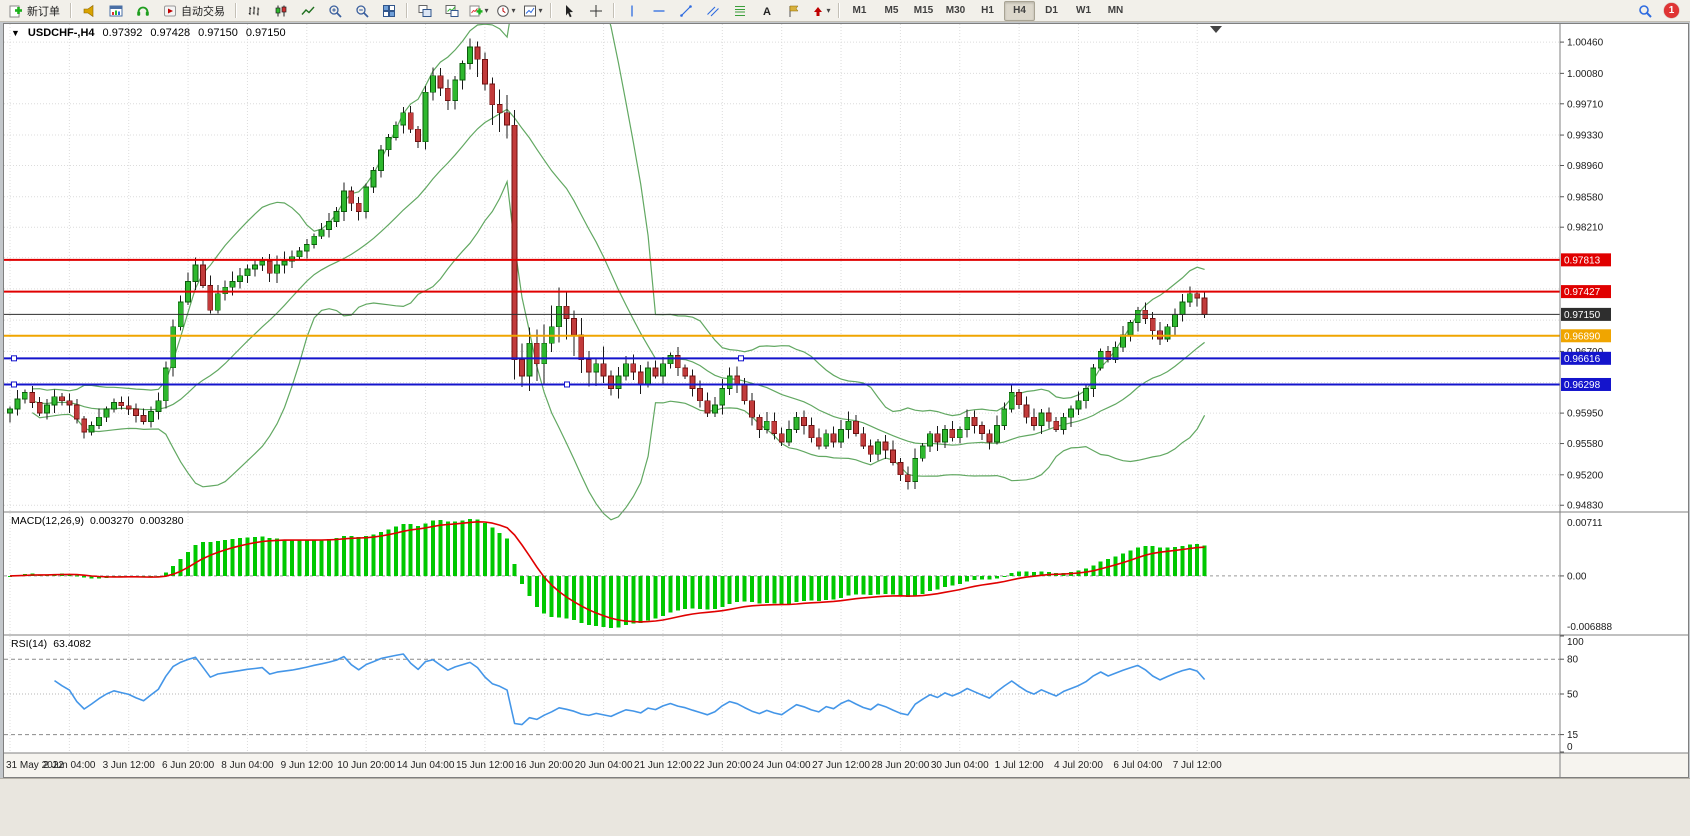  I want to click on time-axis-label: 30 Jun 04:00, so click(960, 765).